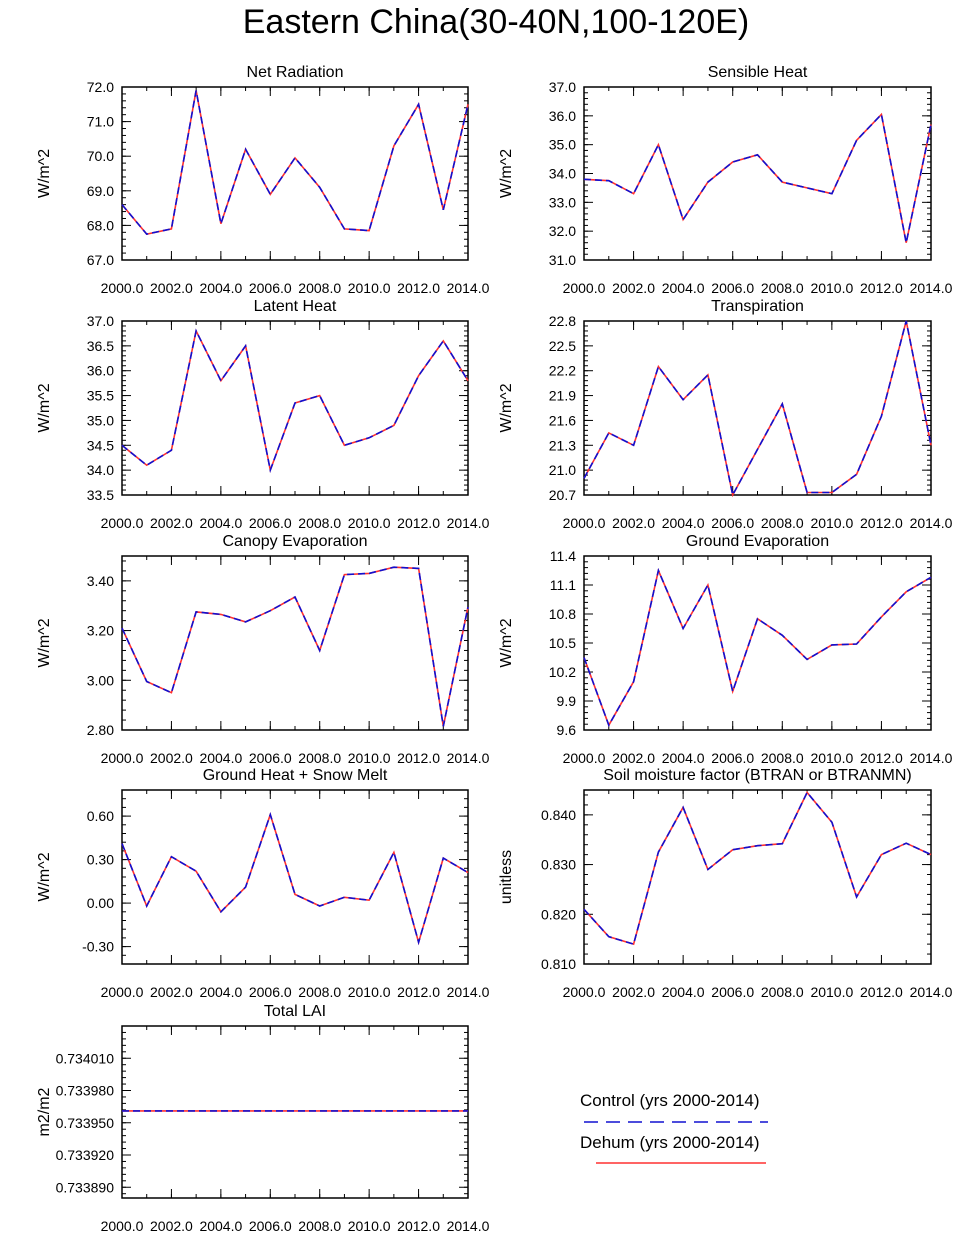  What do you see at coordinates (100, 730) in the screenshot?
I see `y-tick-label: 2.80` at bounding box center [100, 730].